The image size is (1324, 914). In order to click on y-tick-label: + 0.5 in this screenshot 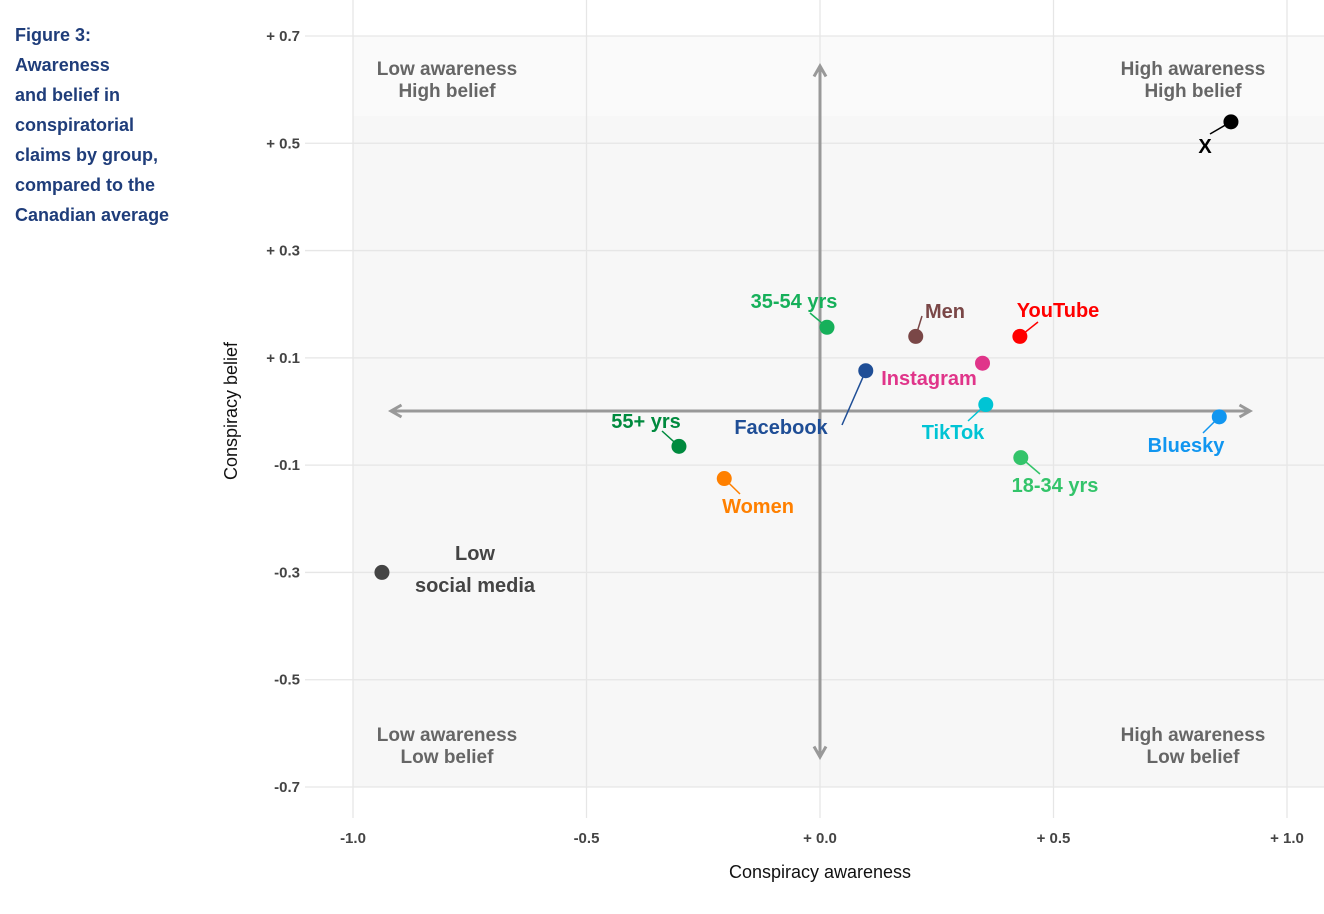, I will do `click(283, 143)`.